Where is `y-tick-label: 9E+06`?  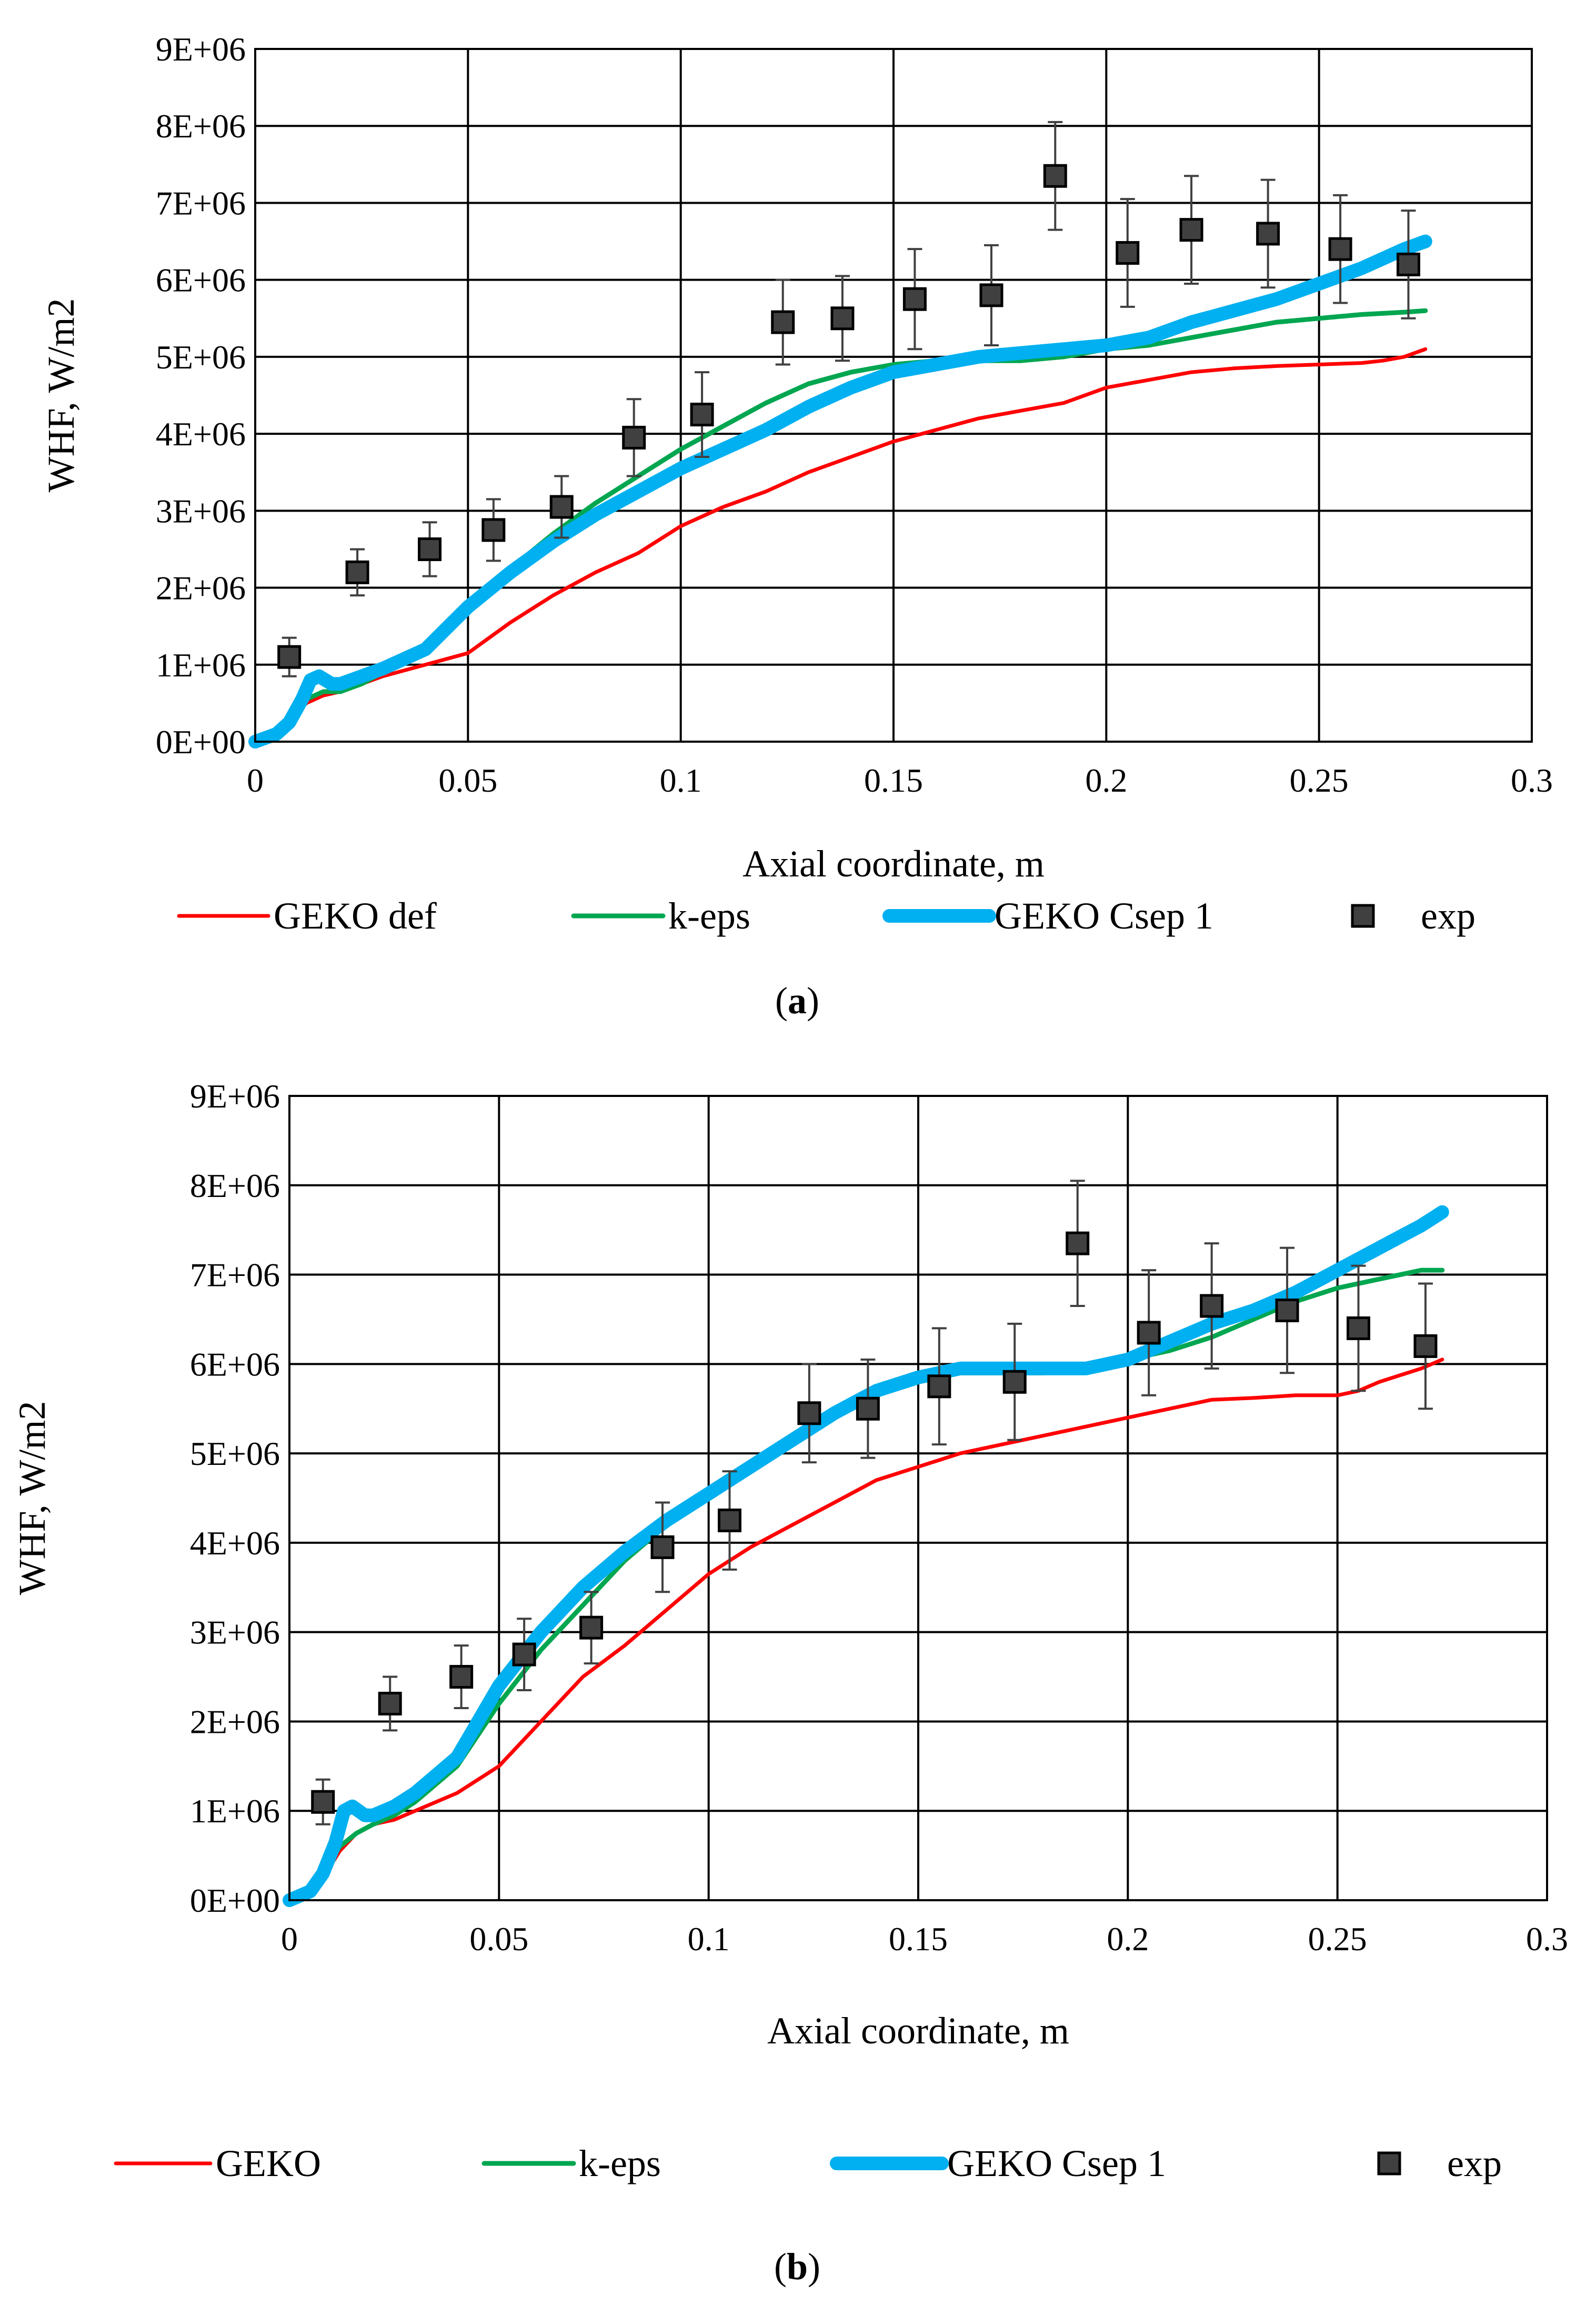 y-tick-label: 9E+06 is located at coordinates (235, 1096).